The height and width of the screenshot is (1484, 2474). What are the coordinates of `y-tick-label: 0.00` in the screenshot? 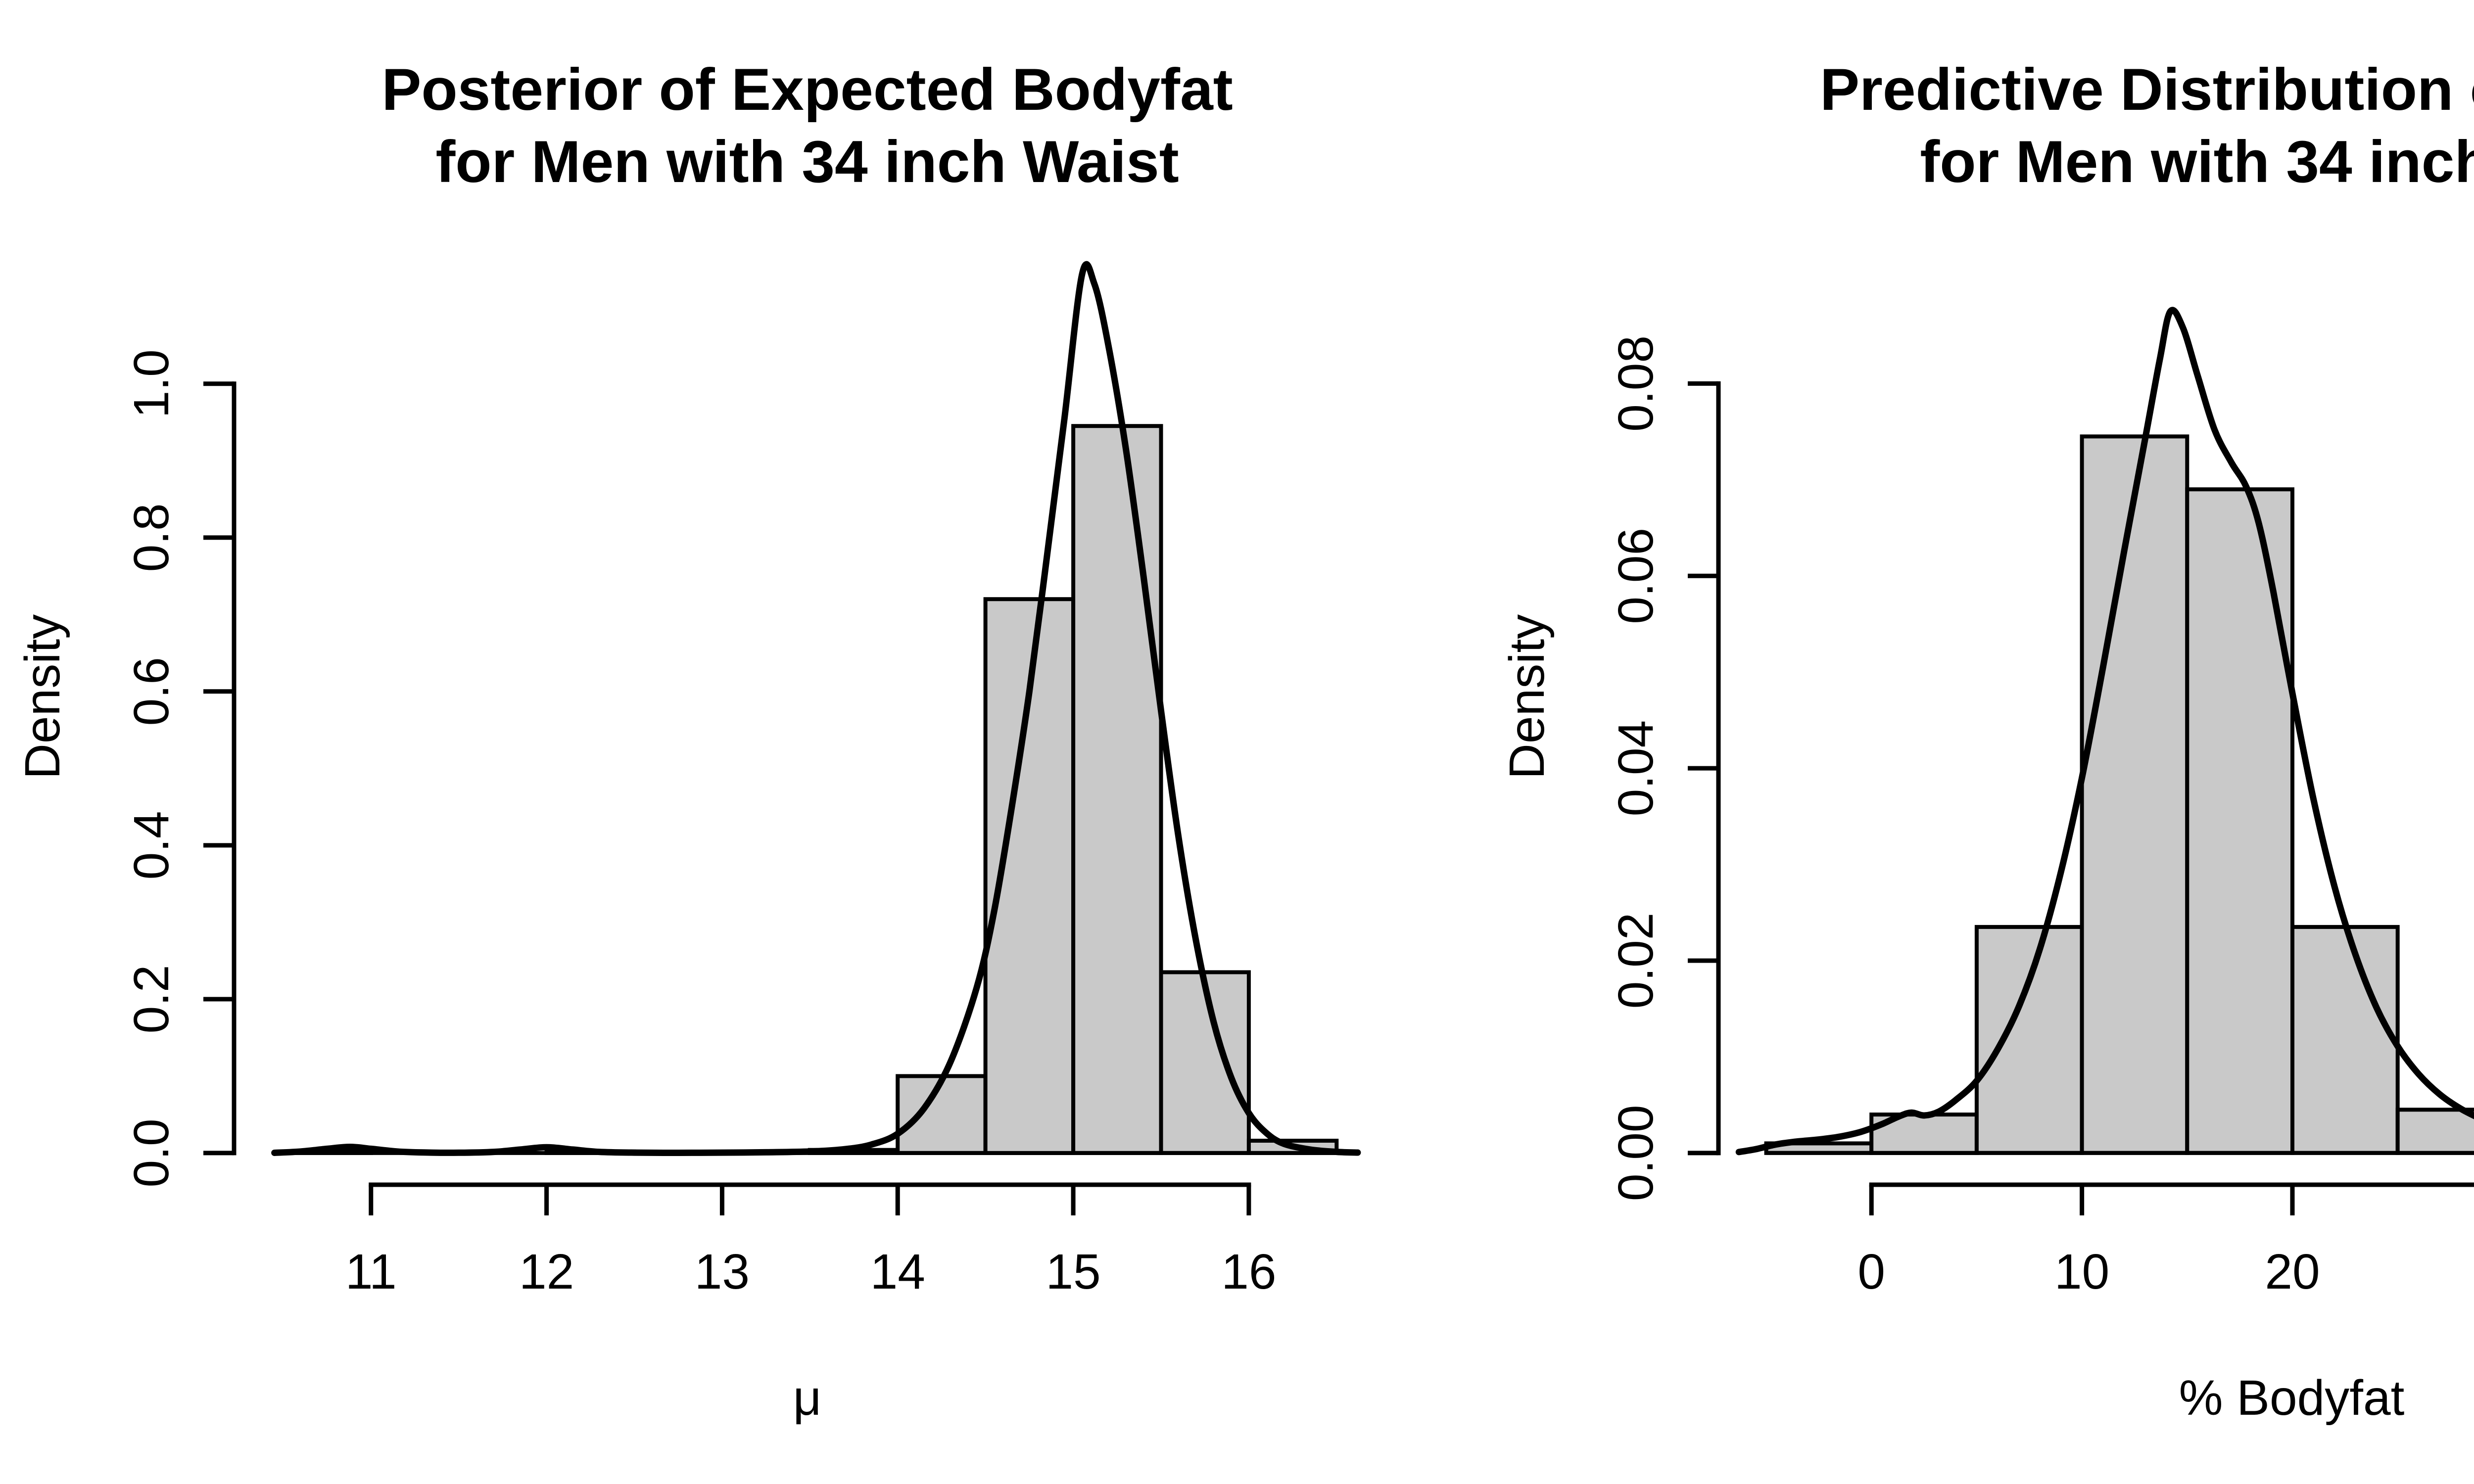 It's located at (1636, 1153).